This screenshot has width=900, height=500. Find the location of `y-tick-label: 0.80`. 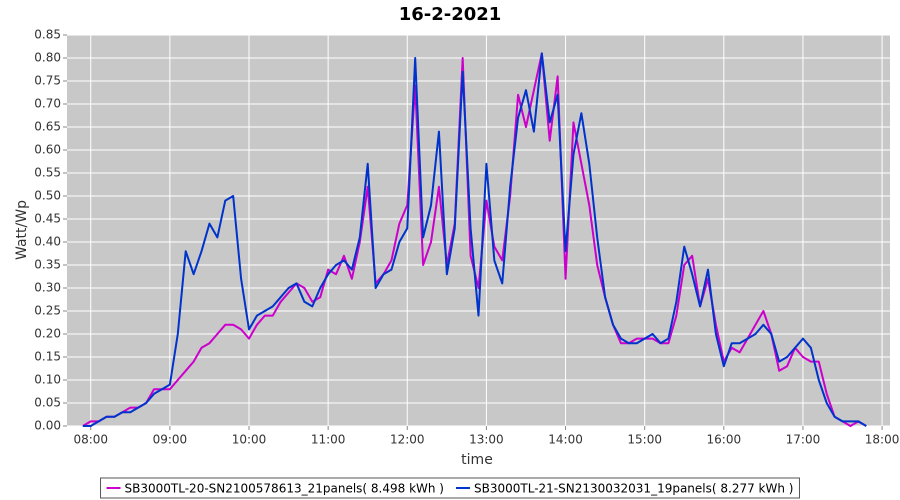

y-tick-label: 0.80 is located at coordinates (47, 58).